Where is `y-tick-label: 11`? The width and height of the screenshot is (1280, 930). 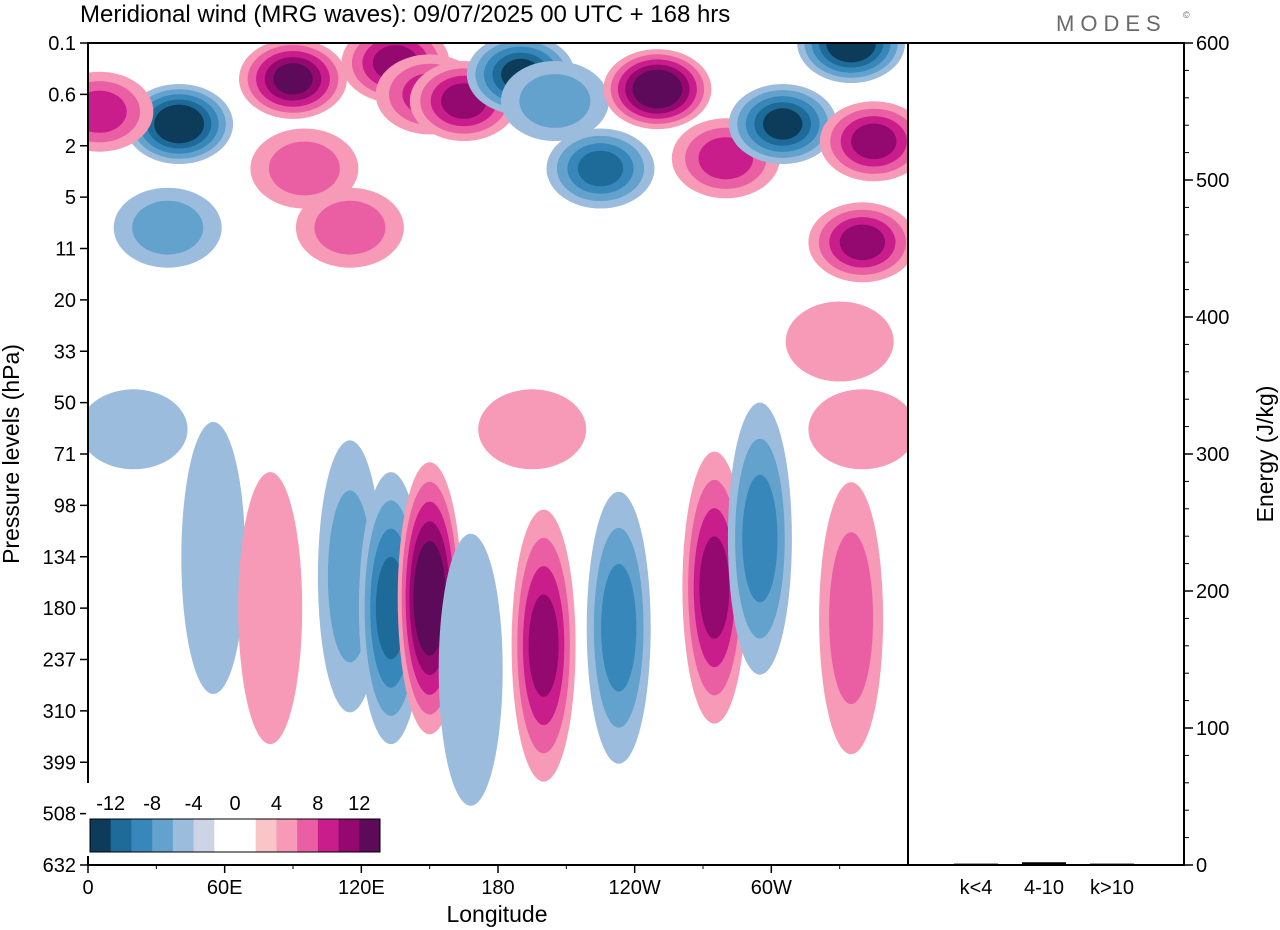 y-tick-label: 11 is located at coordinates (65, 250).